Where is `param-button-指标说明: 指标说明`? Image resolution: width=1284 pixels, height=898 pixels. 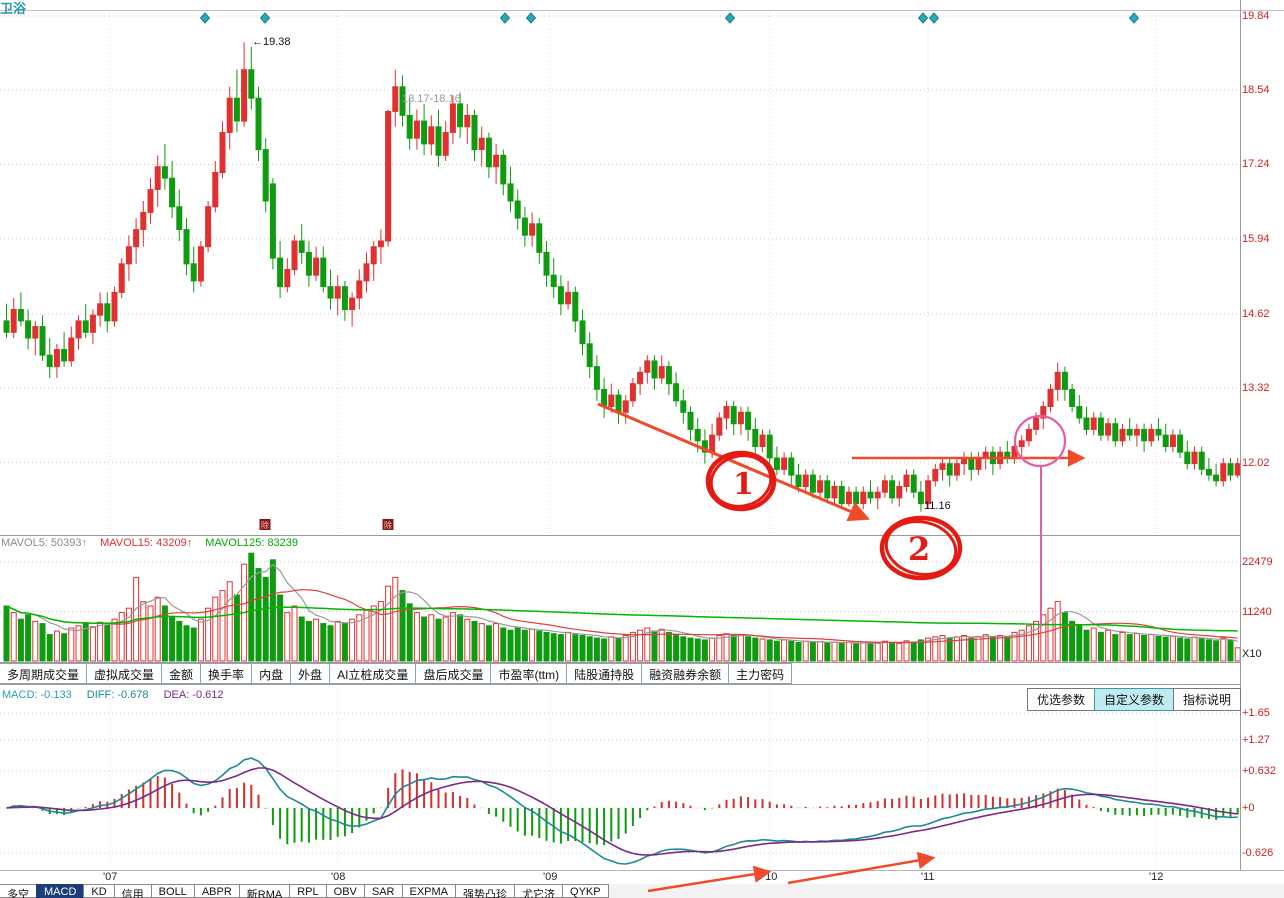
param-button-指标说明: 指标说明 is located at coordinates (1207, 699).